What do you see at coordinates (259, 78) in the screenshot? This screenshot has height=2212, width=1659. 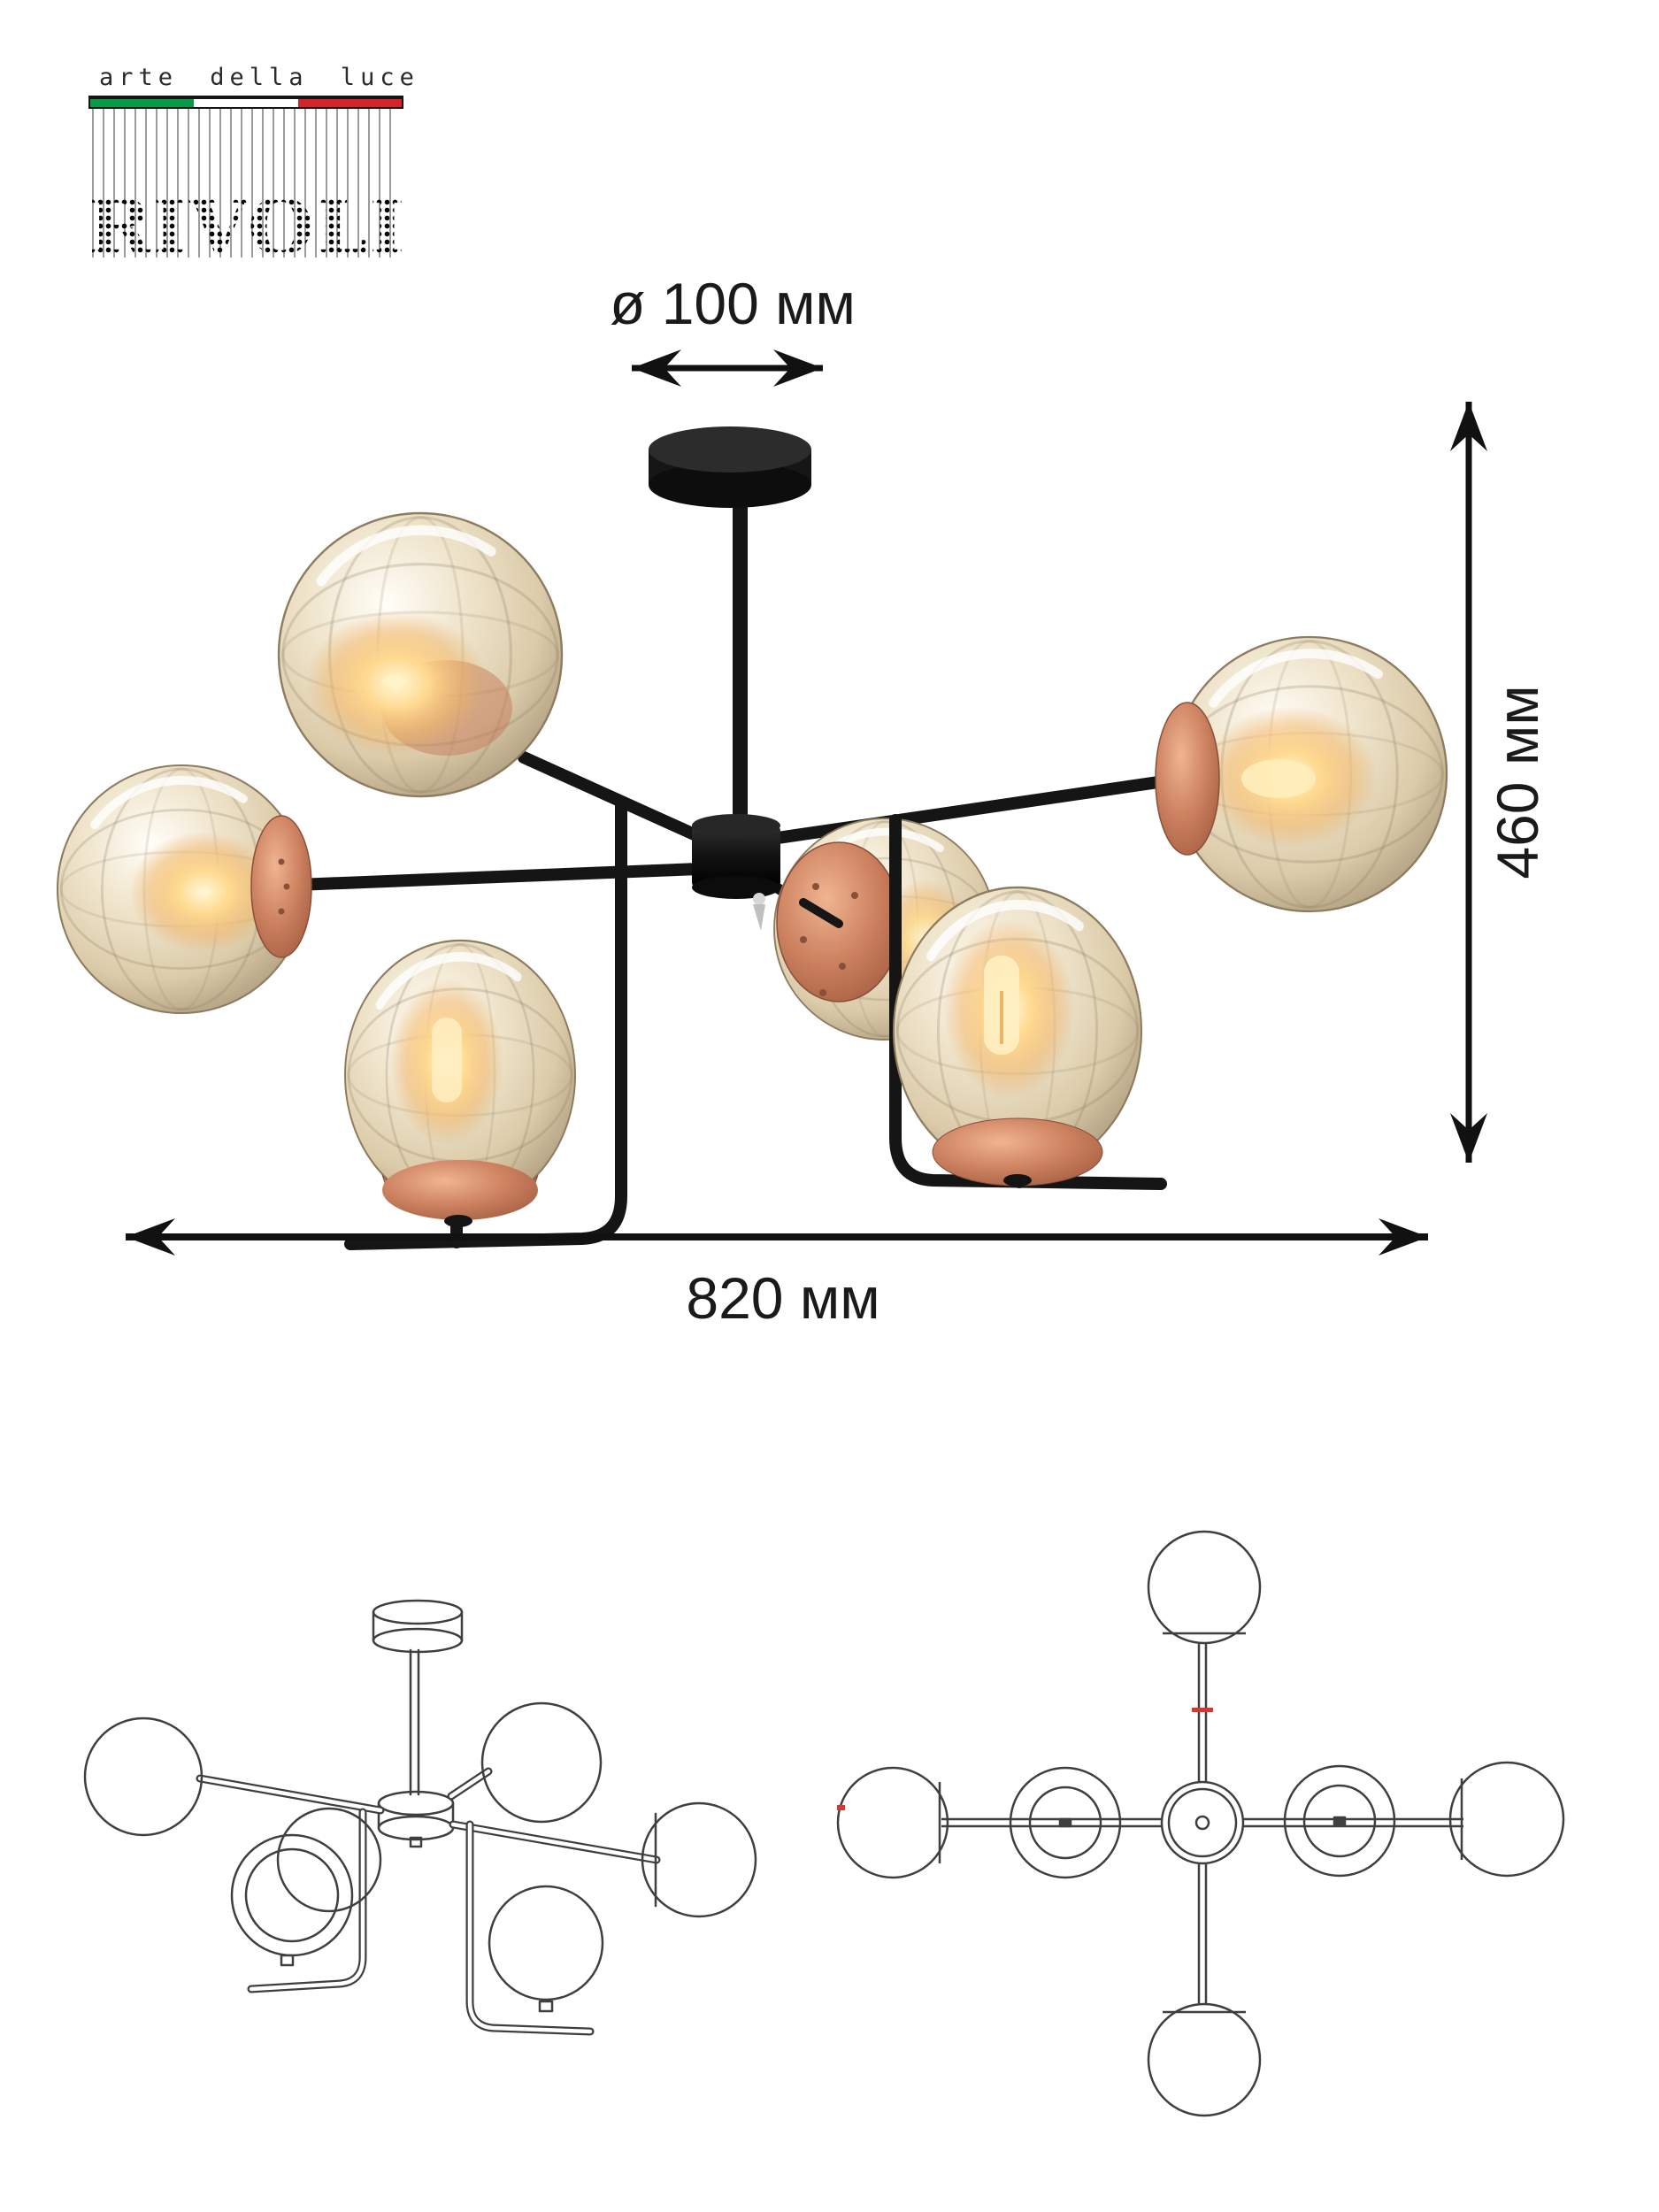 I see `logo-tagline: arte della luce` at bounding box center [259, 78].